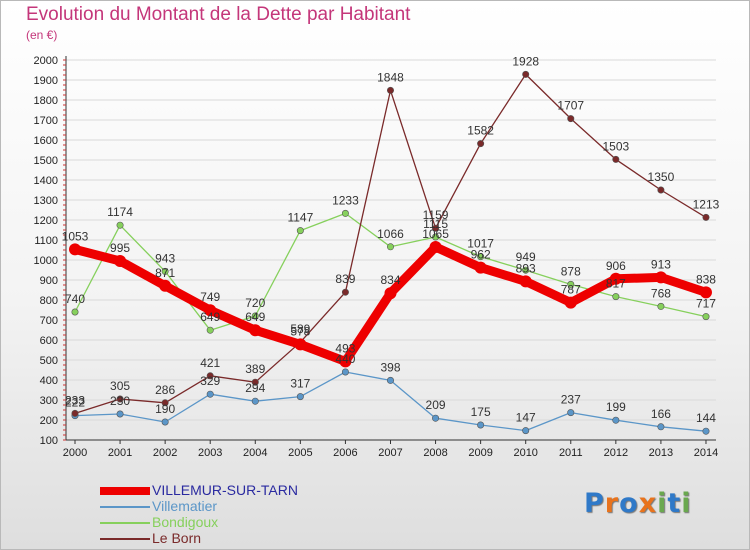 The width and height of the screenshot is (750, 550). I want to click on data-label: 398, so click(390, 367).